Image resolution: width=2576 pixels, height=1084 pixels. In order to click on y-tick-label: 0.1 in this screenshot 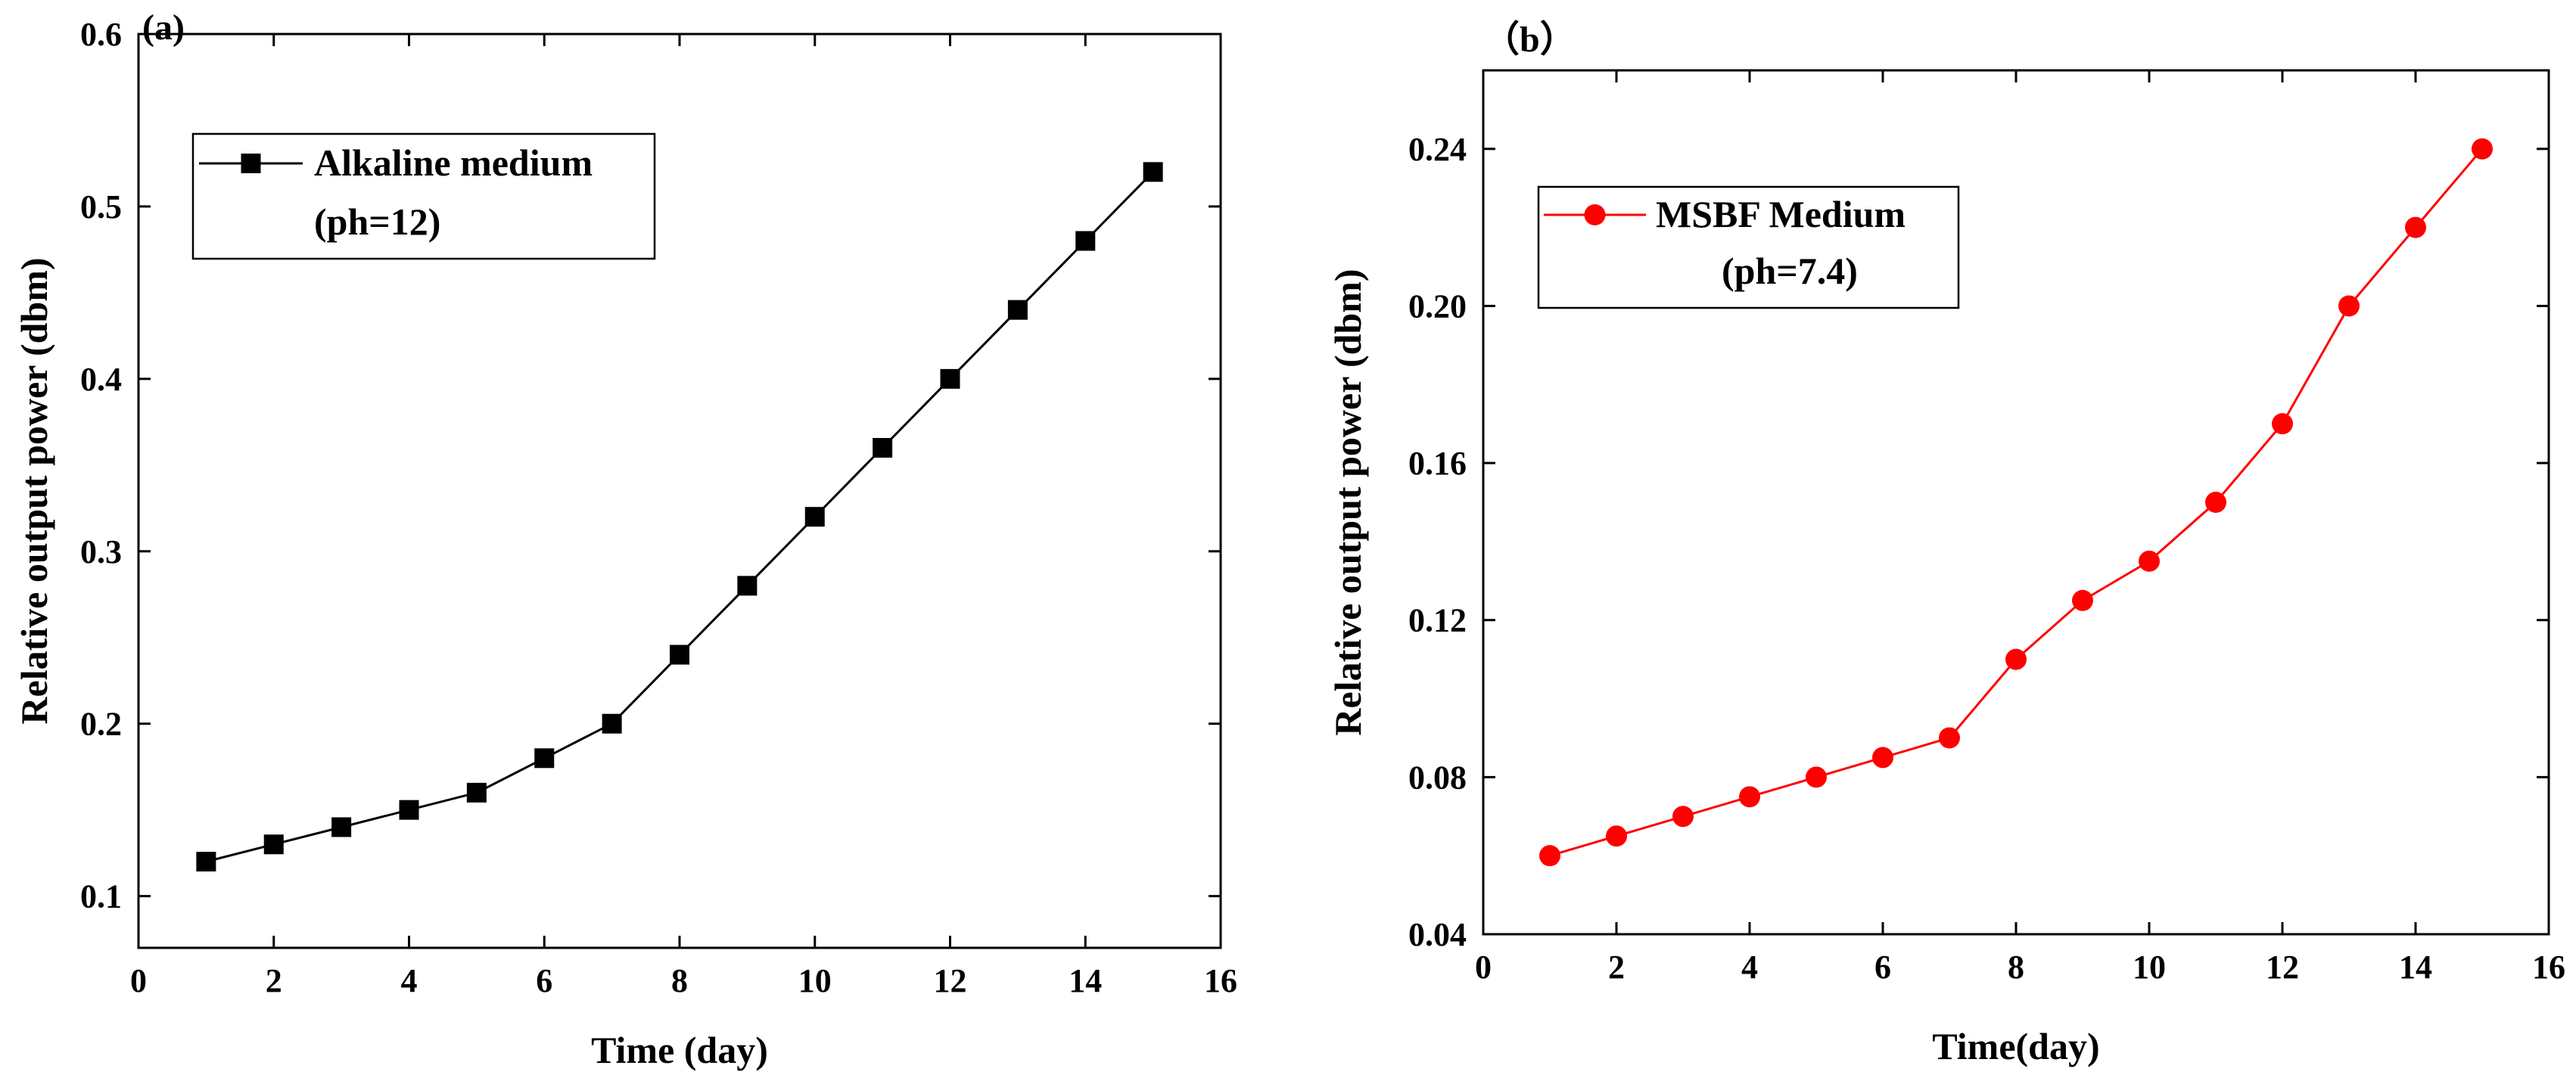, I will do `click(101, 896)`.